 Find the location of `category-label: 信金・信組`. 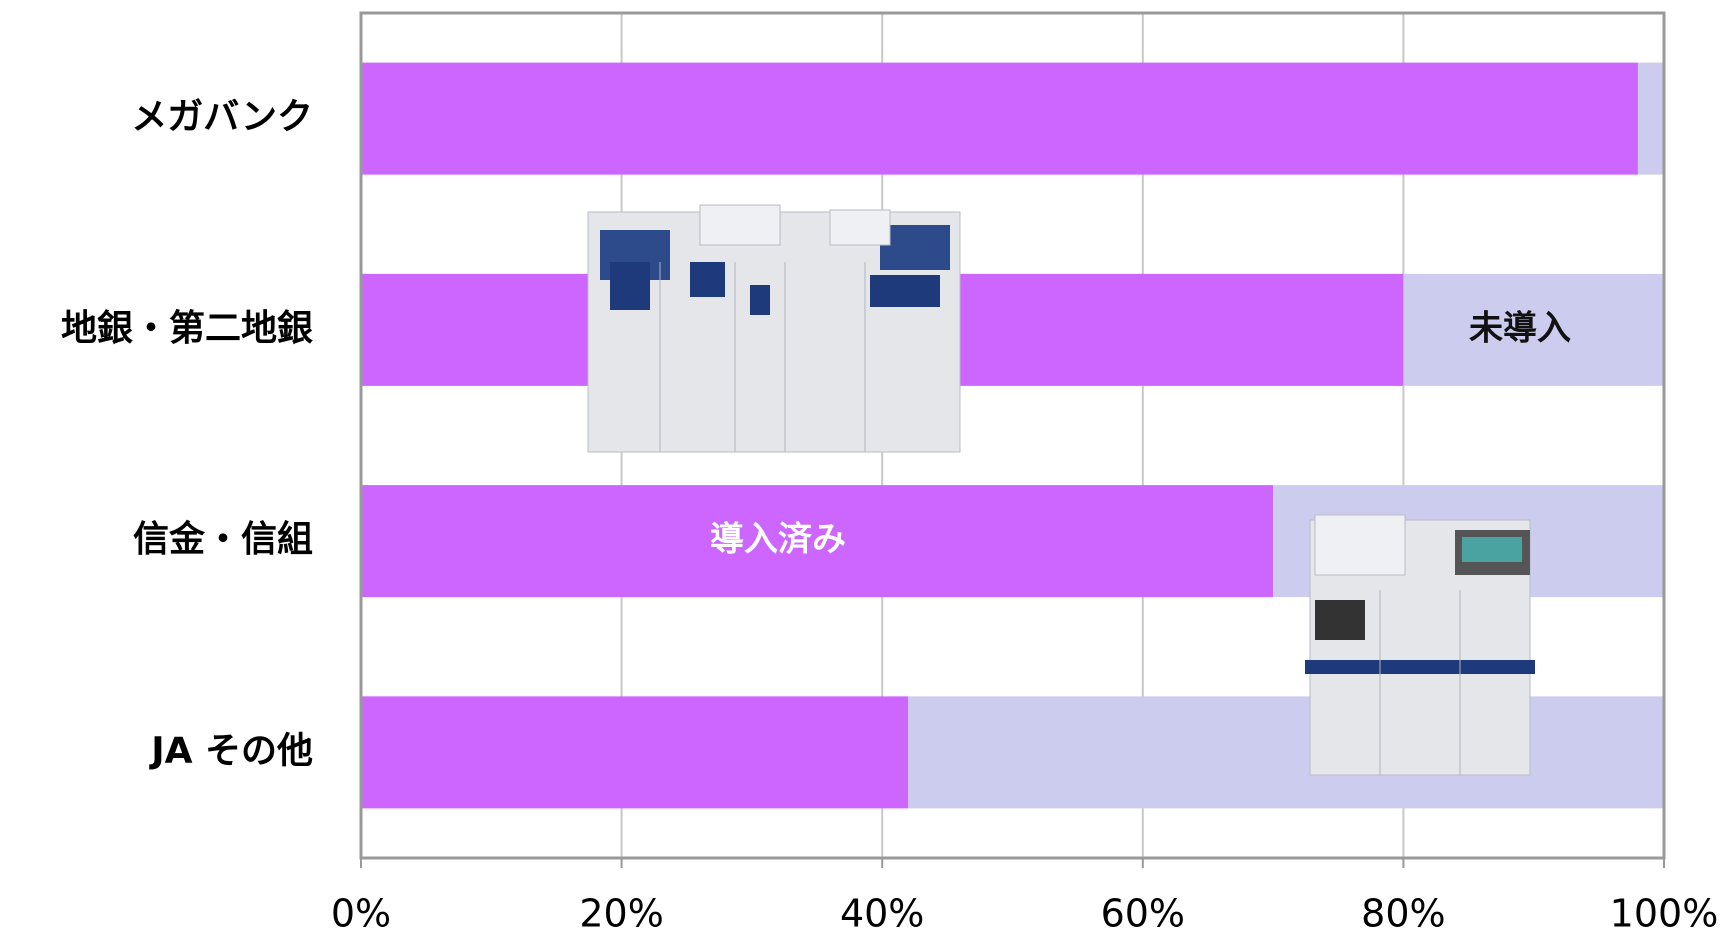

category-label: 信金・信組 is located at coordinates (223, 539).